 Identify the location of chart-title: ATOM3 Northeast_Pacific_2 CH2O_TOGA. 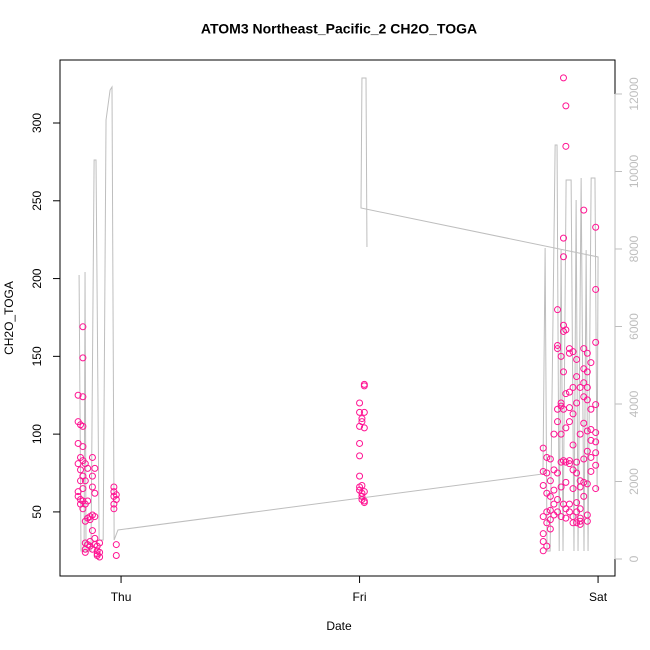
(339, 29).